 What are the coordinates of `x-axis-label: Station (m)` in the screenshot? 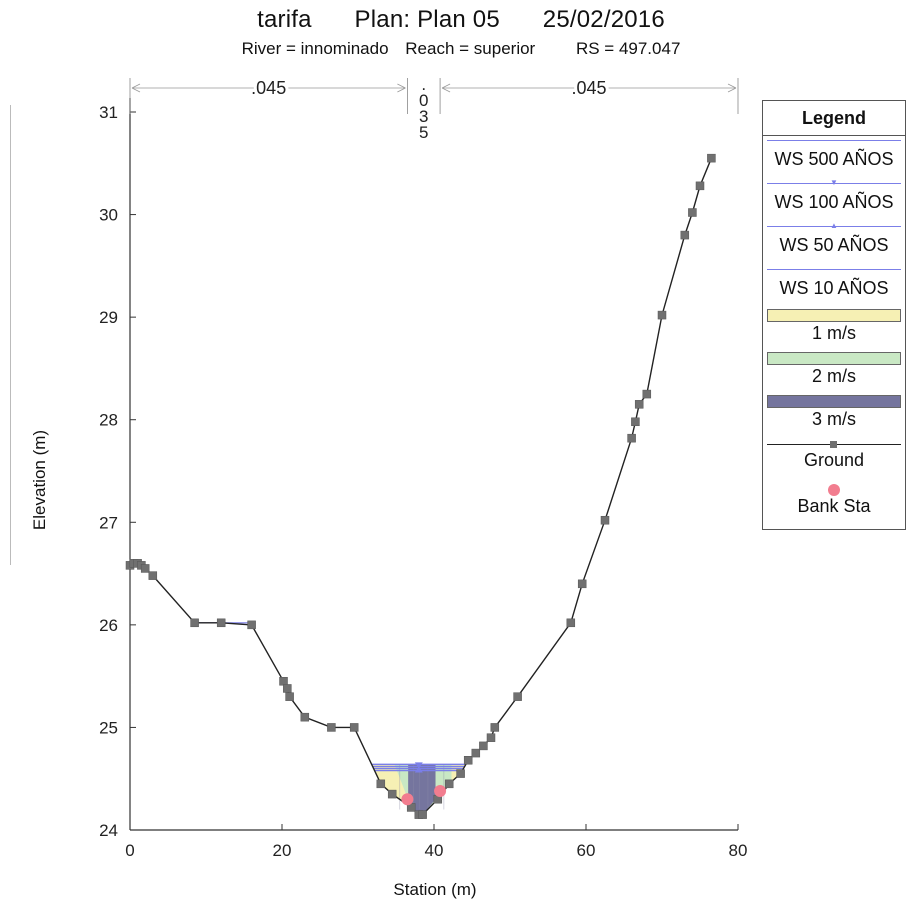 It's located at (435, 889).